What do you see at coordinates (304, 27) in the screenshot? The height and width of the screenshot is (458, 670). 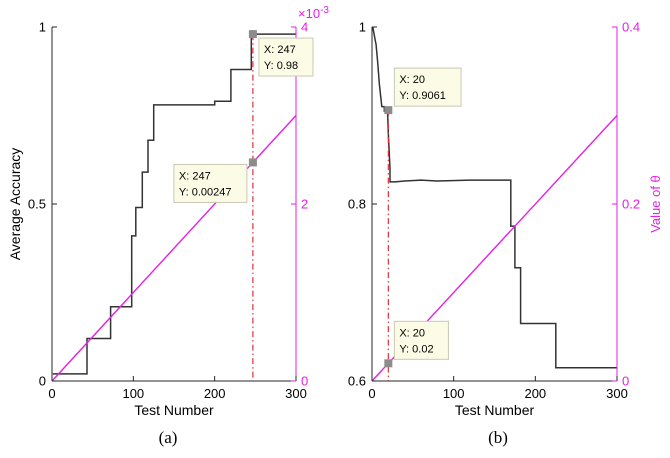 I see `y2-tick-label: 4` at bounding box center [304, 27].